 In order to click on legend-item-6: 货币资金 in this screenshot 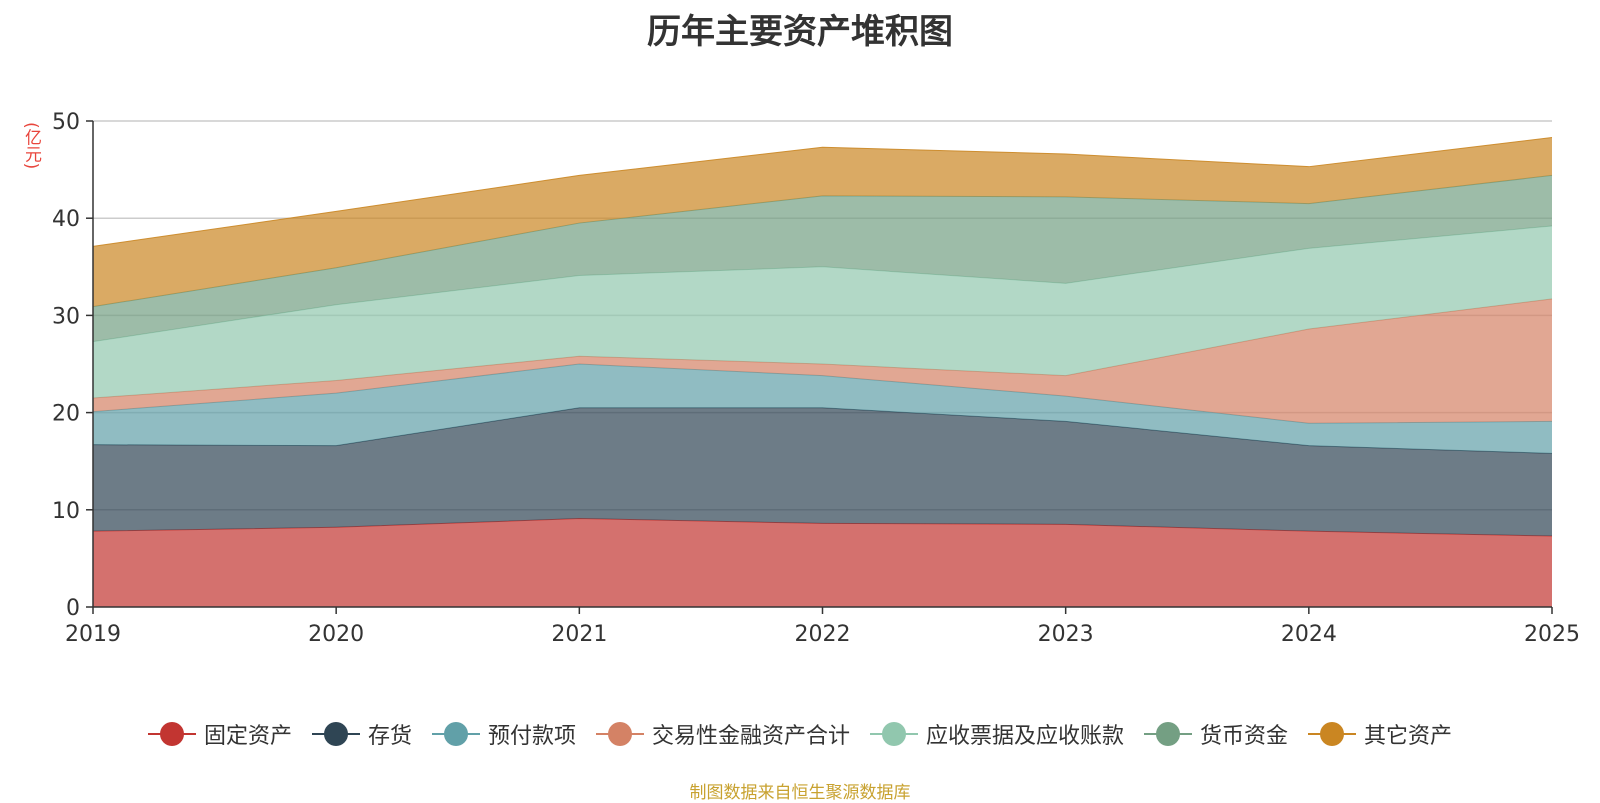, I will do `click(1216, 734)`.